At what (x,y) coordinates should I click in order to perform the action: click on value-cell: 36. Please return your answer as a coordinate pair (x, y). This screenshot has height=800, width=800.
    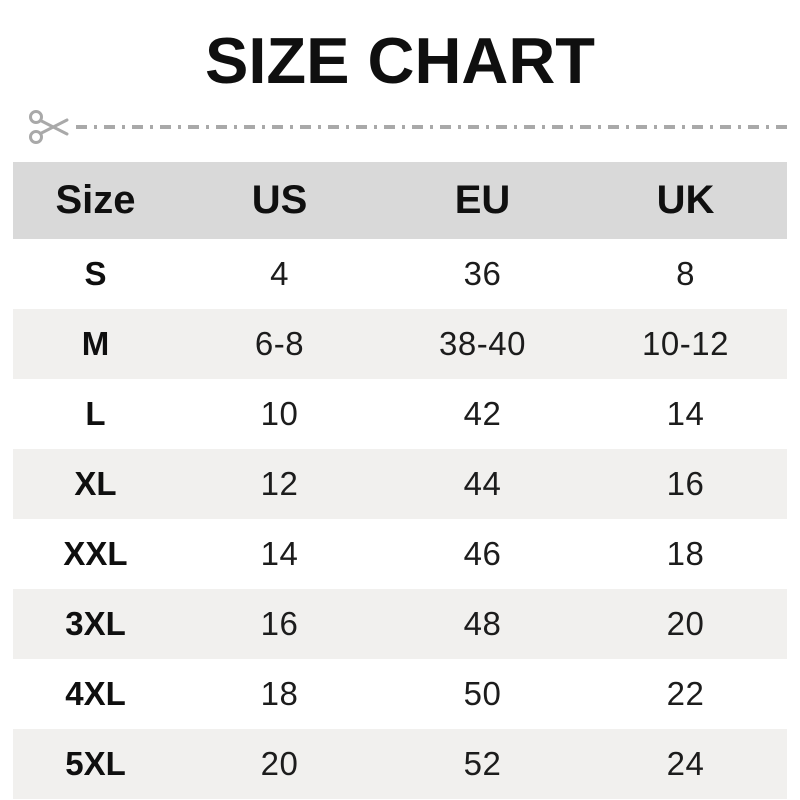
    Looking at the image, I should click on (482, 273).